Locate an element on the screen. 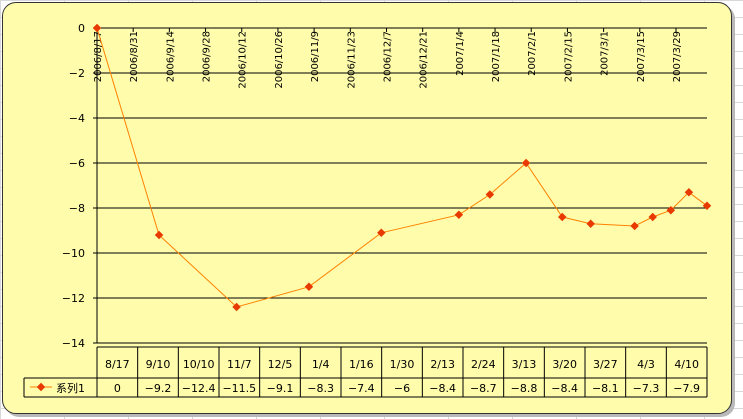  y-tick-label: −14 is located at coordinates (73, 343).